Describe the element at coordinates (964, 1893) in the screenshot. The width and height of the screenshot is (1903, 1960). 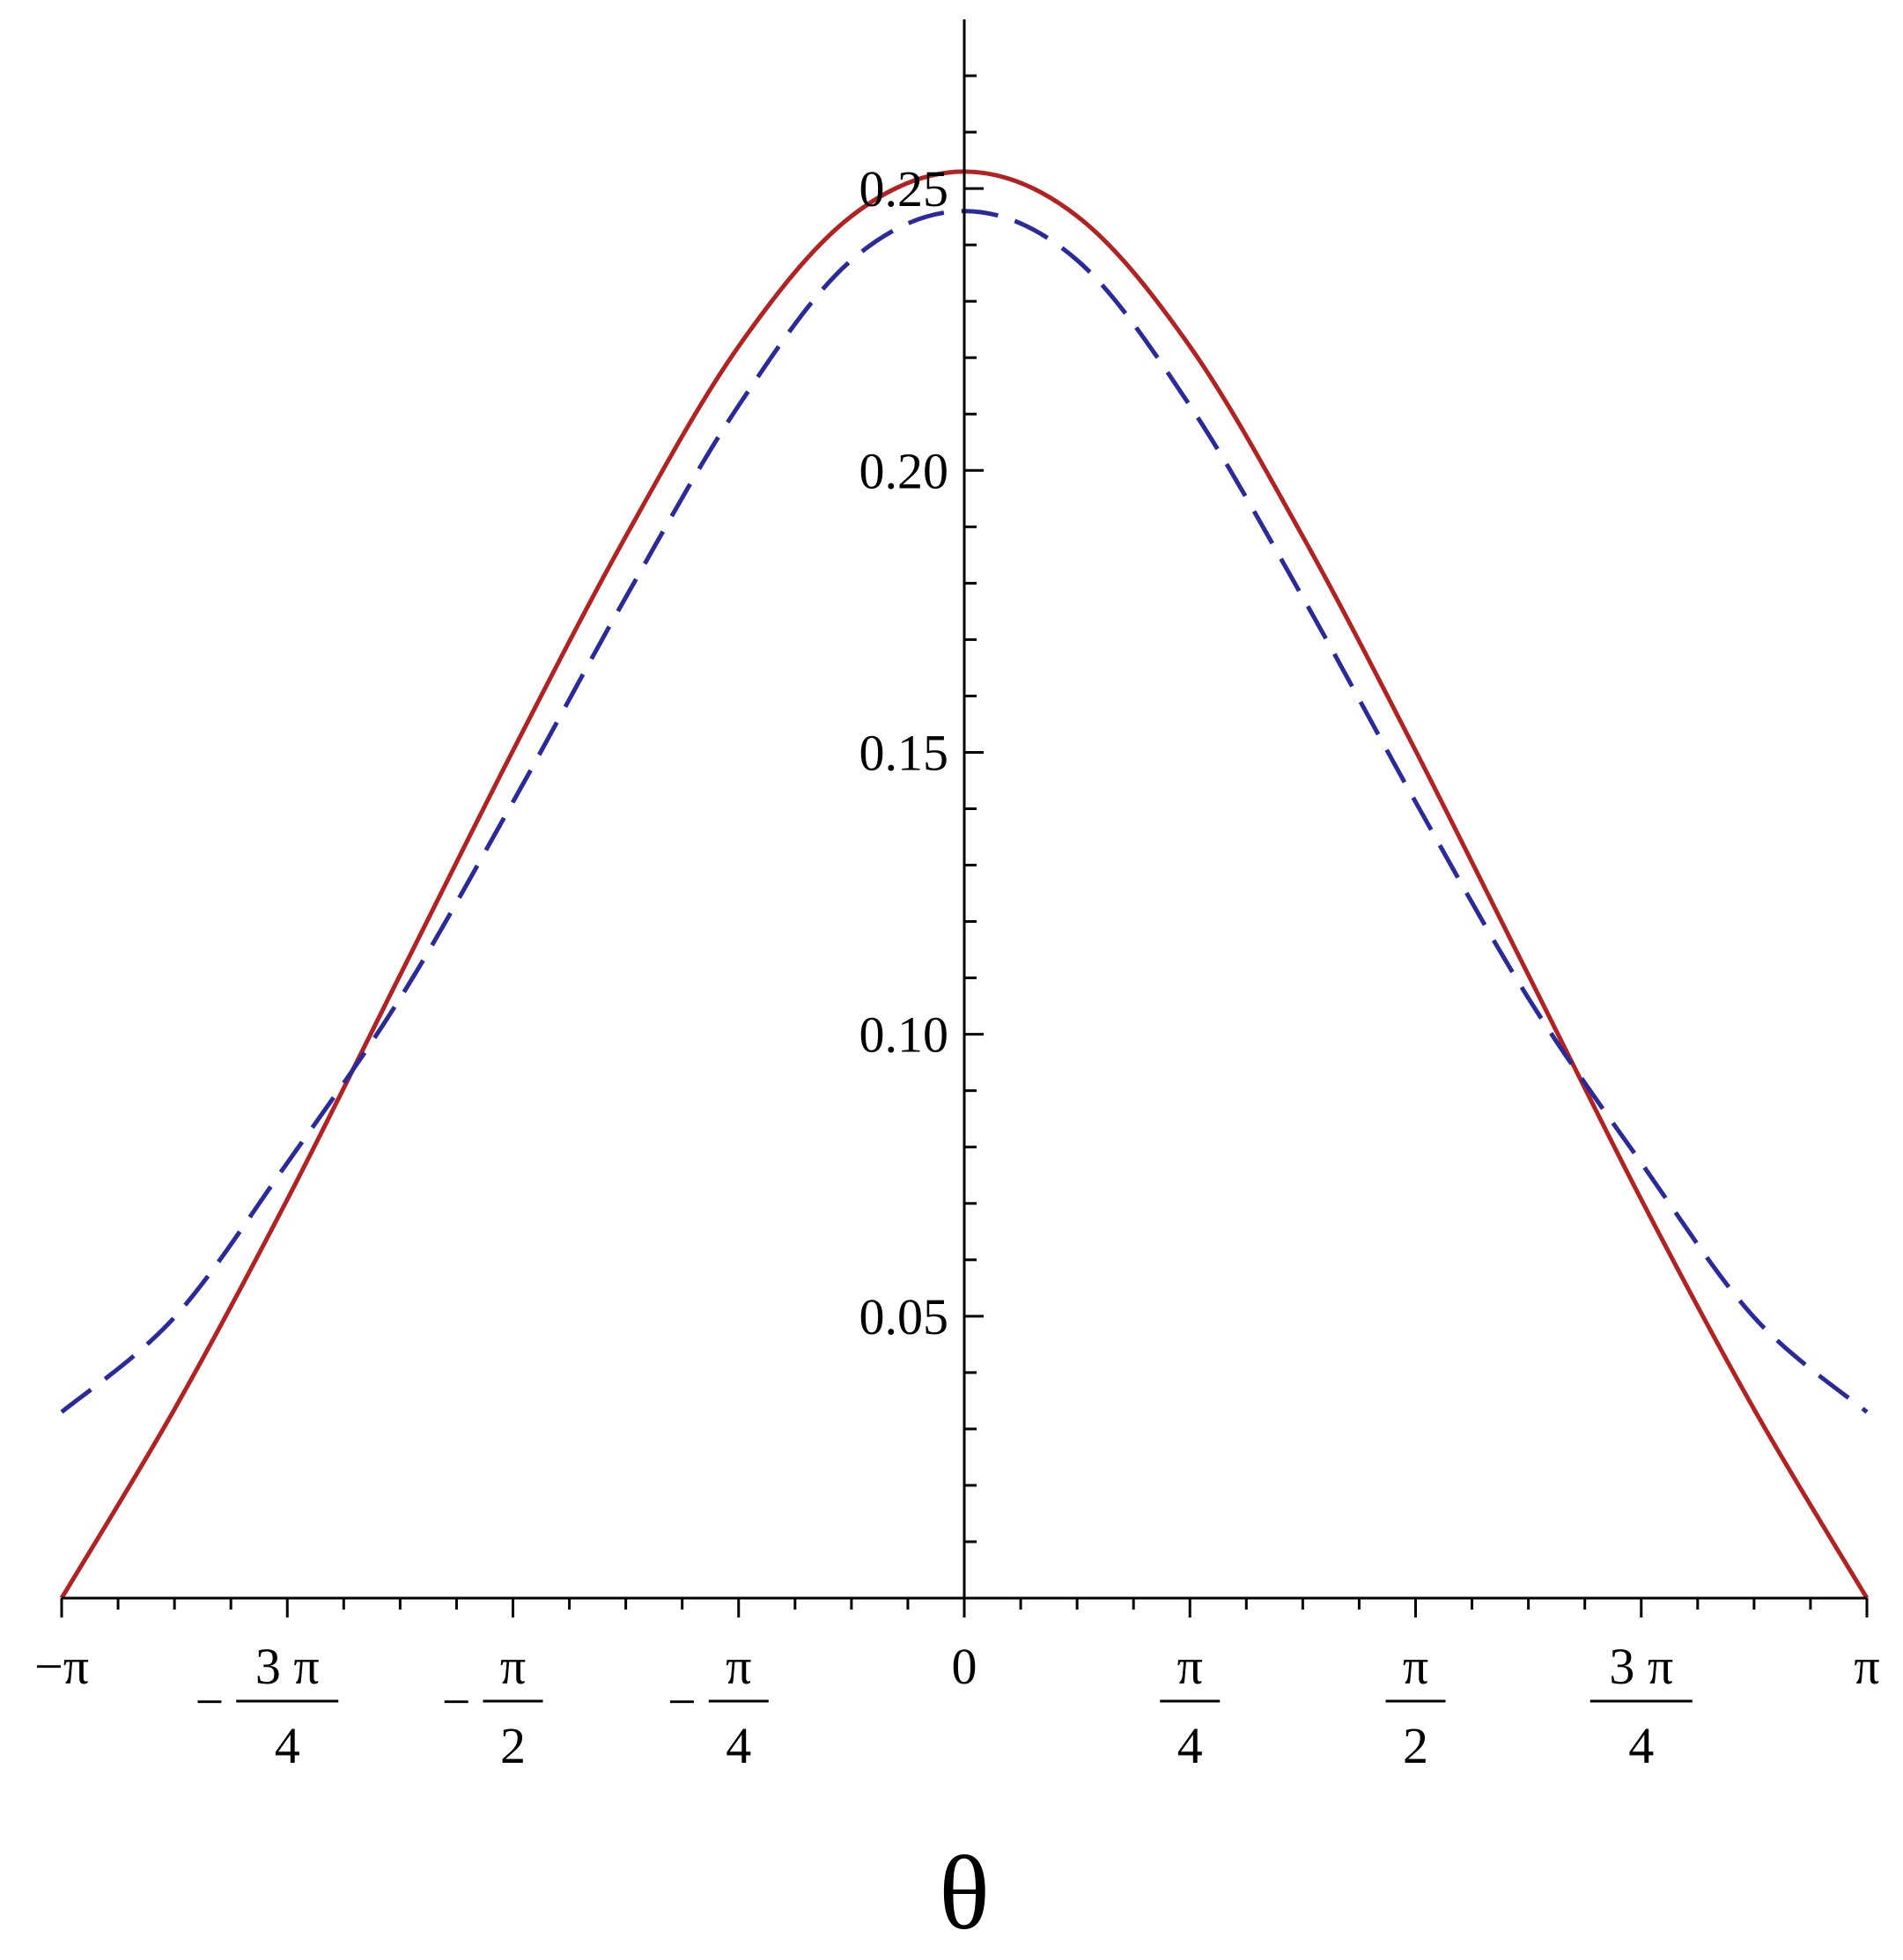
I see `x-axis-label: θ` at that location.